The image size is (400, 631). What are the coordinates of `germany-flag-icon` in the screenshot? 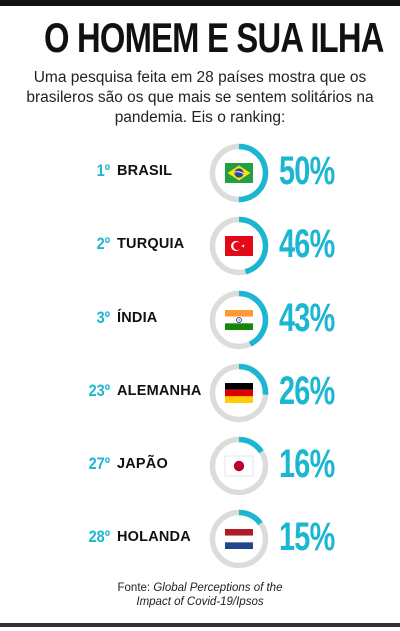 It's located at (239, 393).